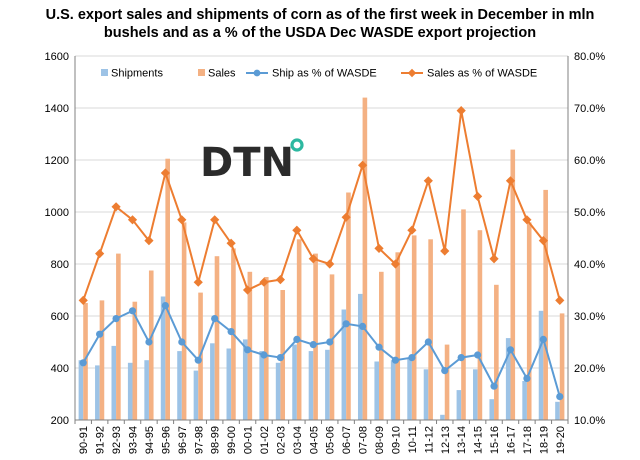  Describe the element at coordinates (589, 57) in the screenshot. I see `y-right-tick-label: 80.0%` at that location.